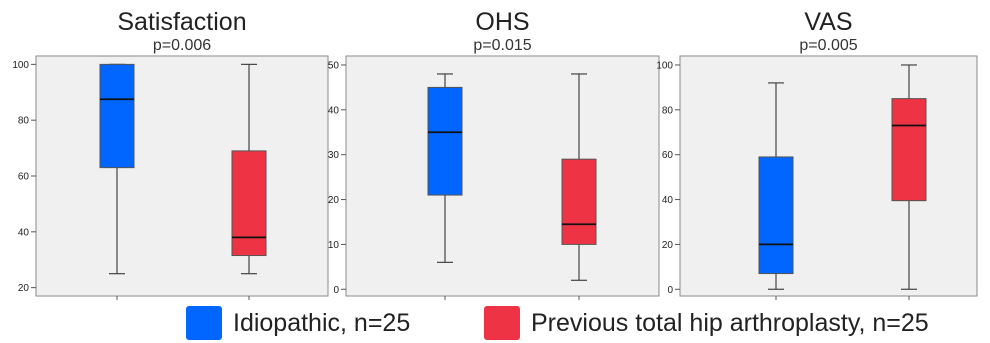  I want to click on legend-item-idiopathic: Idiopathic, n=25, so click(298, 323).